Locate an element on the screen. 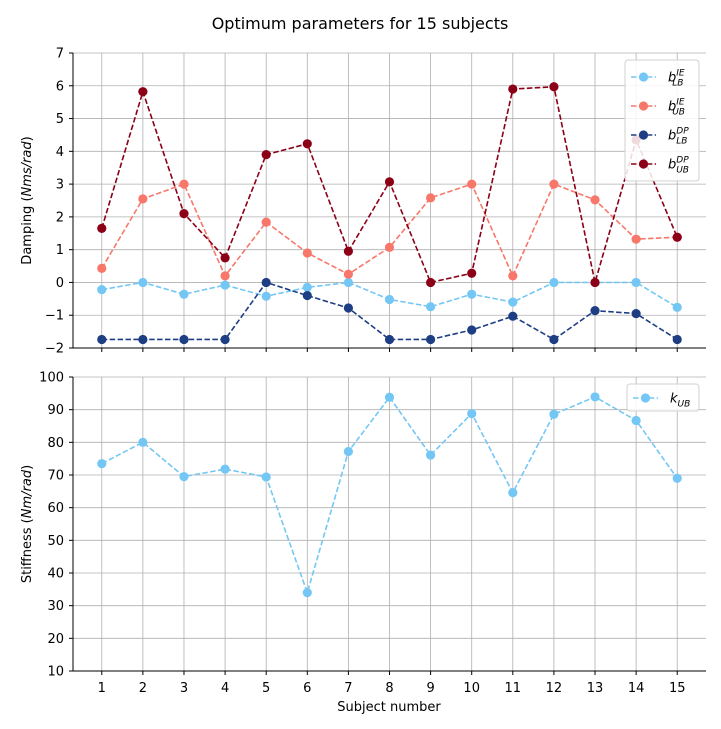 This screenshot has height=729, width=721. x-tick-label: 9 is located at coordinates (430, 688).